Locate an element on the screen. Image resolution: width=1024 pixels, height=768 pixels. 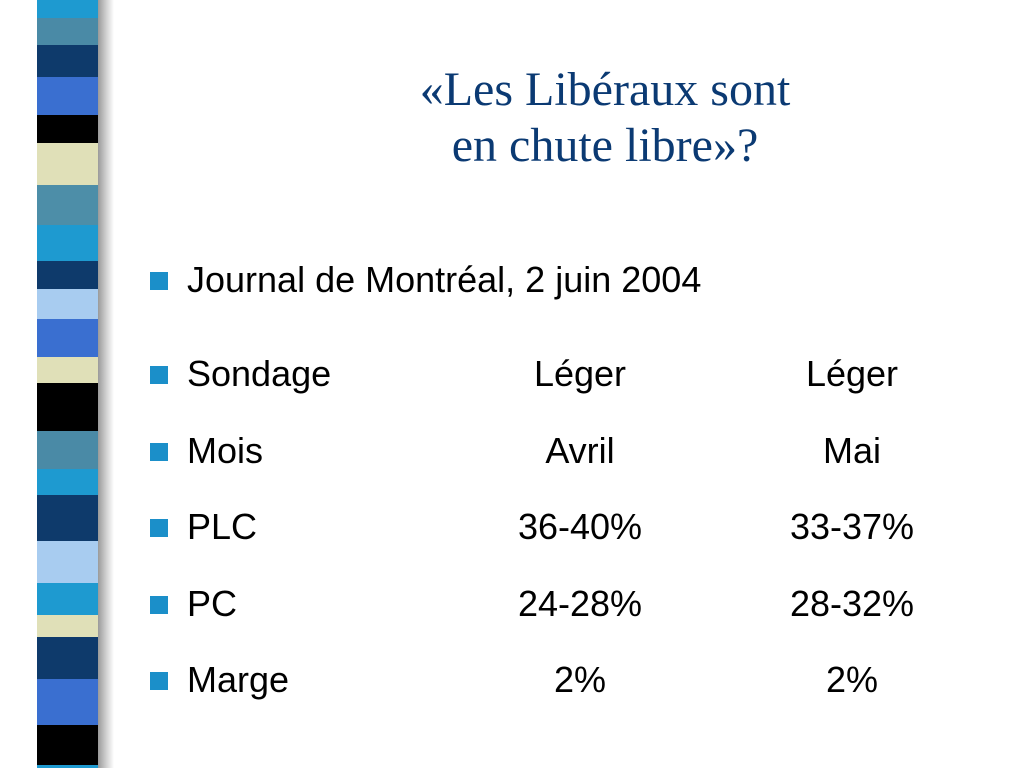
bullet-row-sondage: Sondage Léger Léger is located at coordinates (570, 374).